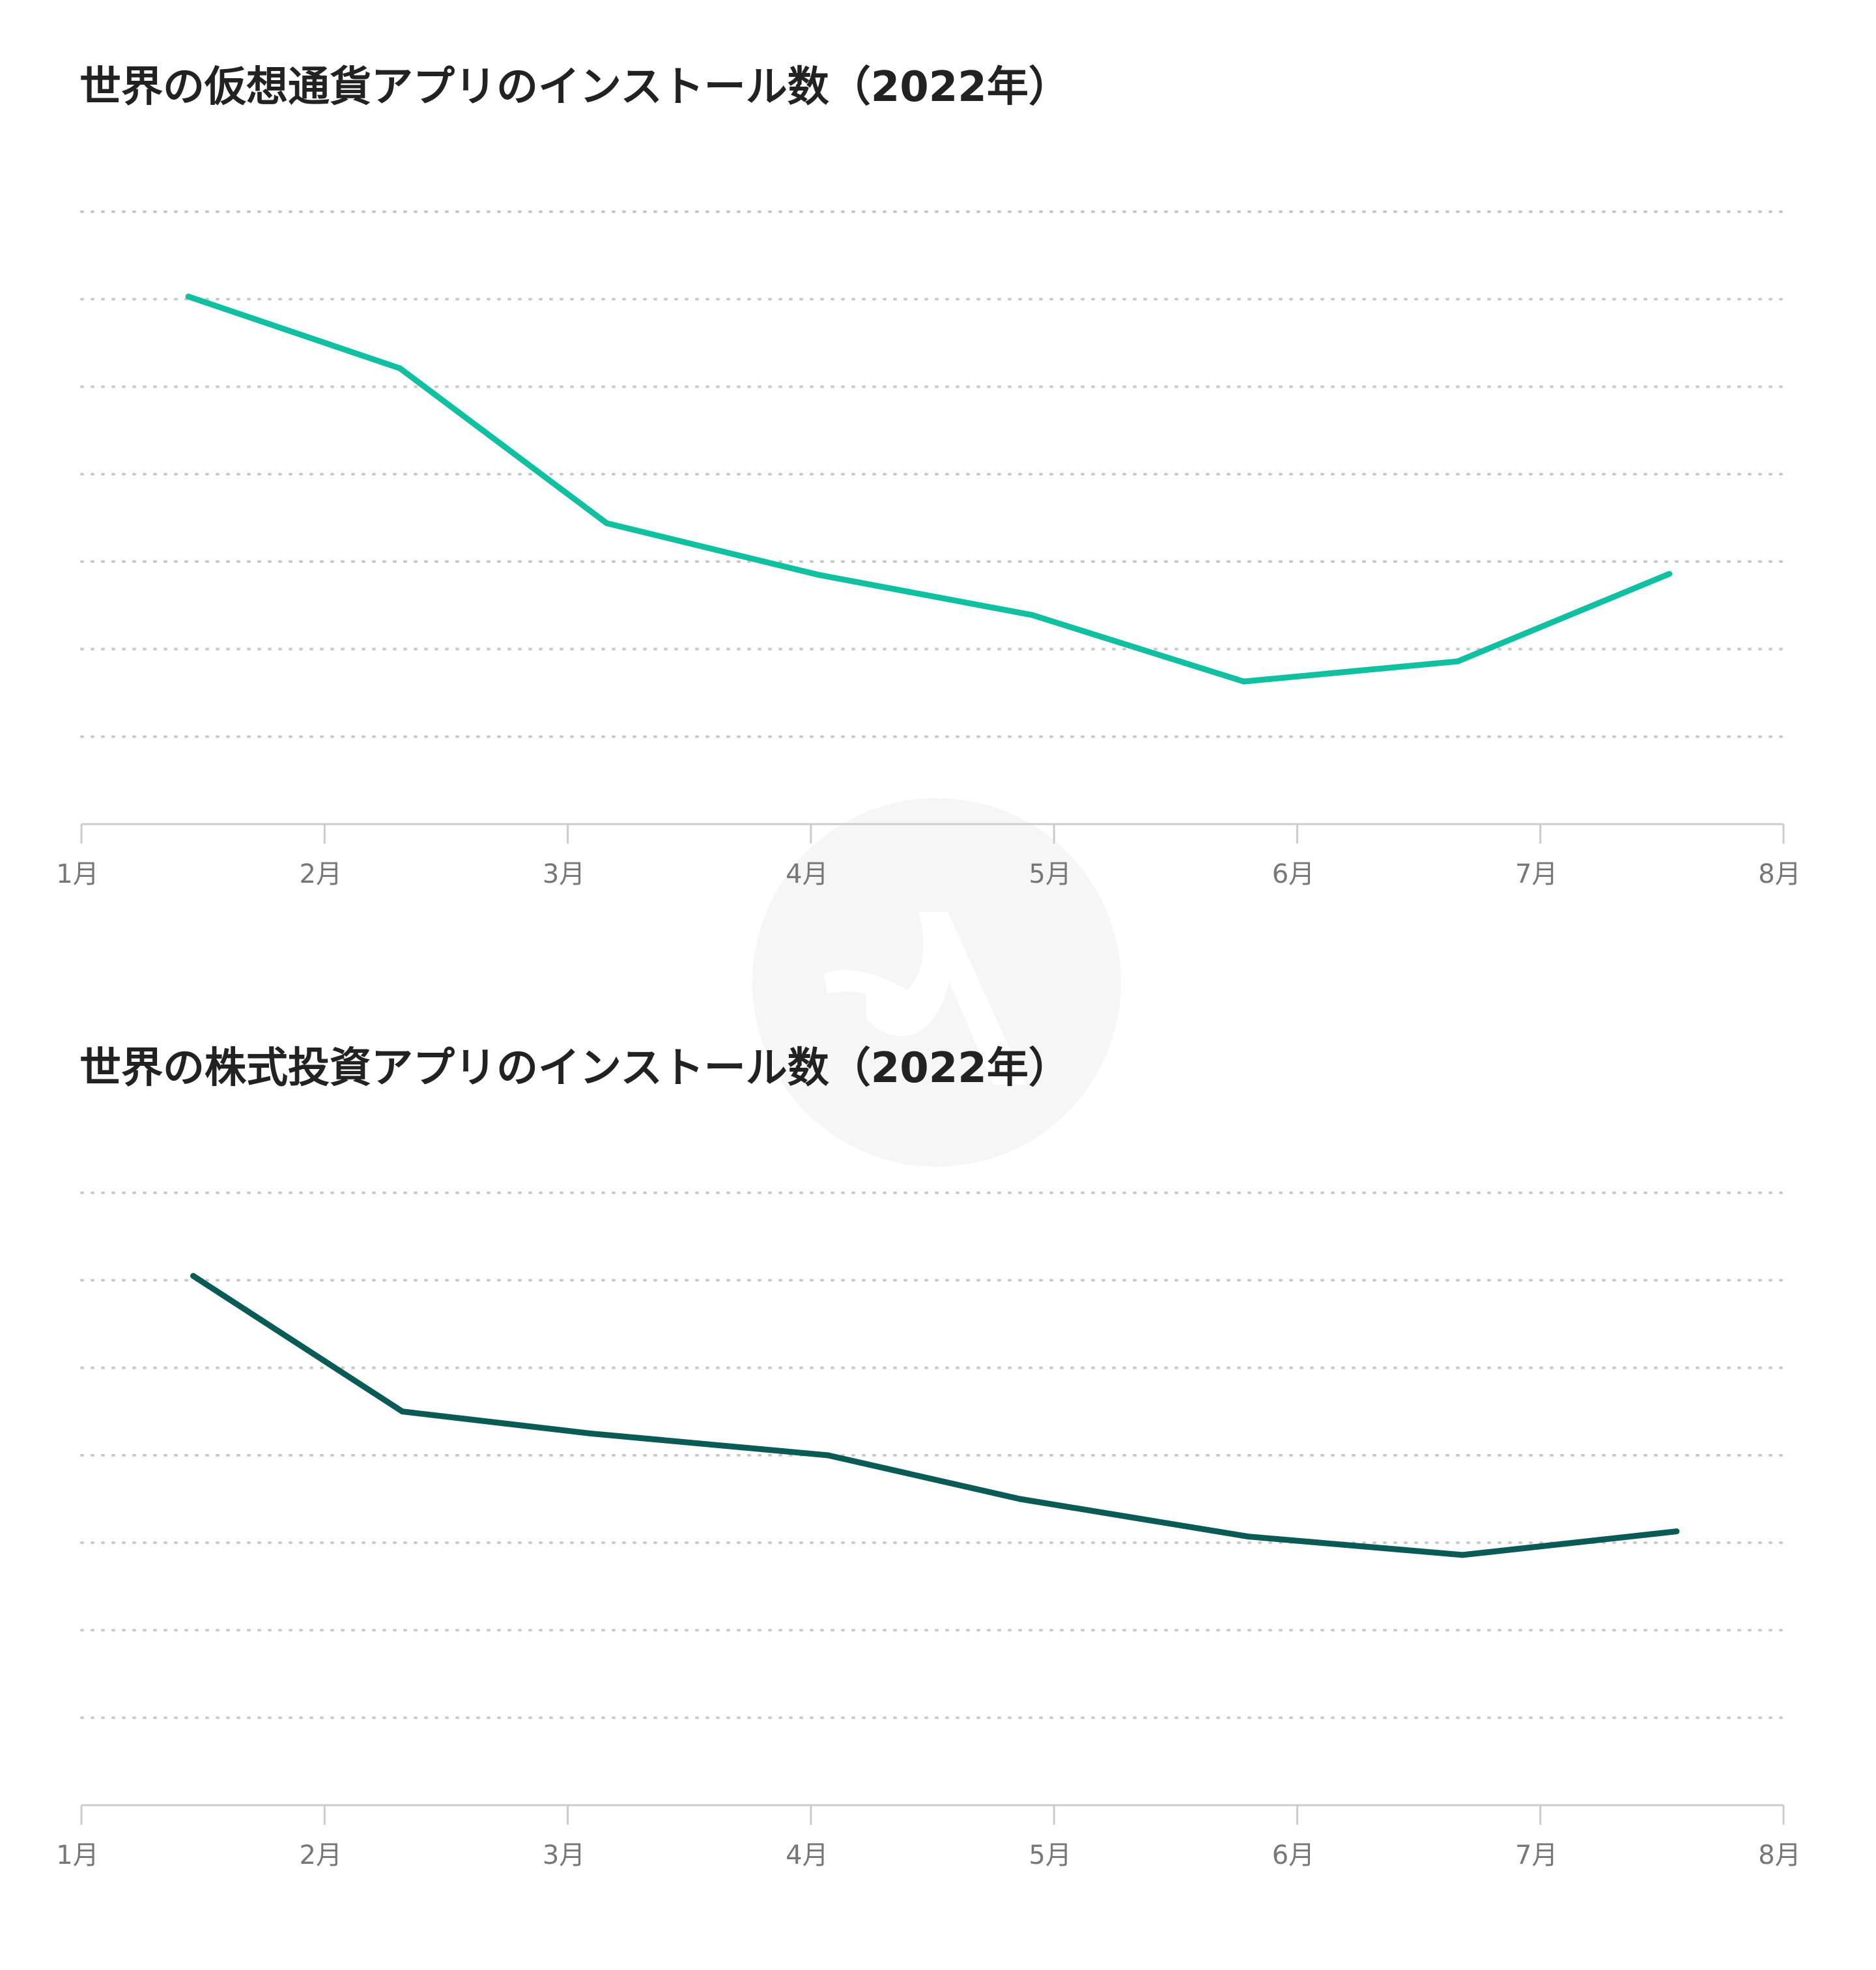  I want to click on chart-title: 世界の株式投資アプリのインストール数（2022年）, so click(574, 1068).